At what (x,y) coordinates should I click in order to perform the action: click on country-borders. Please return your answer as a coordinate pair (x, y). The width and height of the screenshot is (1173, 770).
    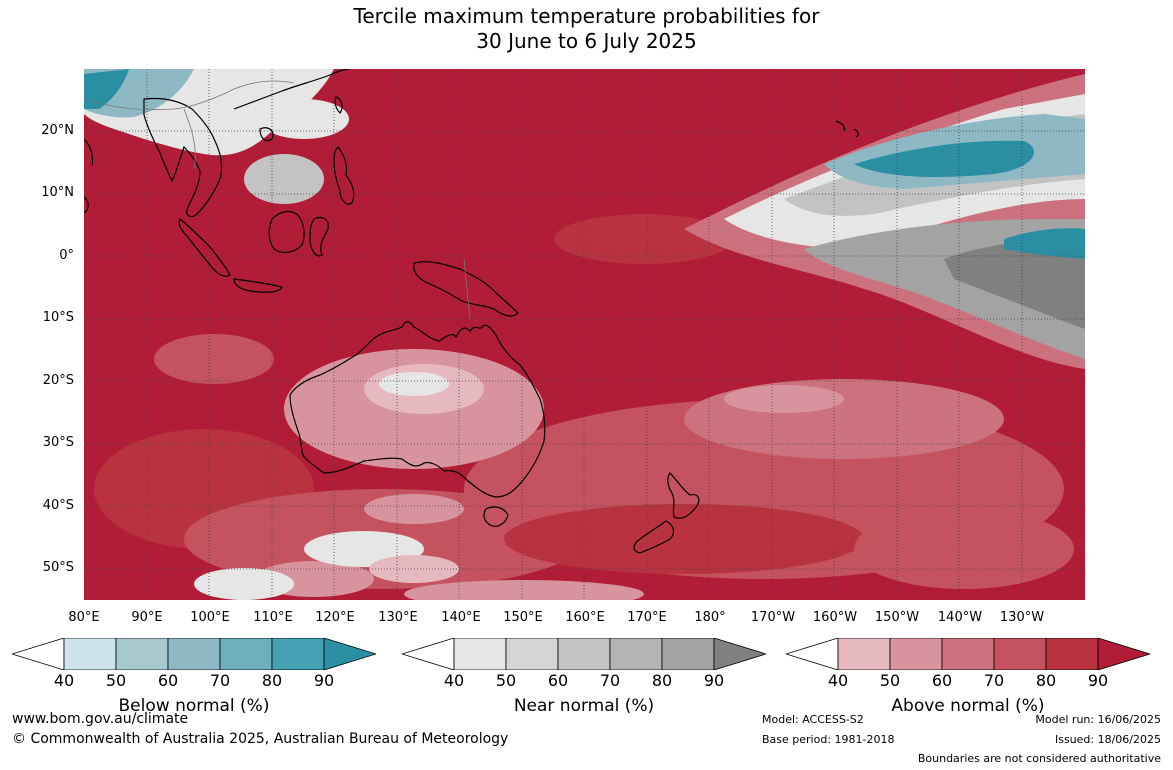
    Looking at the image, I should click on (277, 200).